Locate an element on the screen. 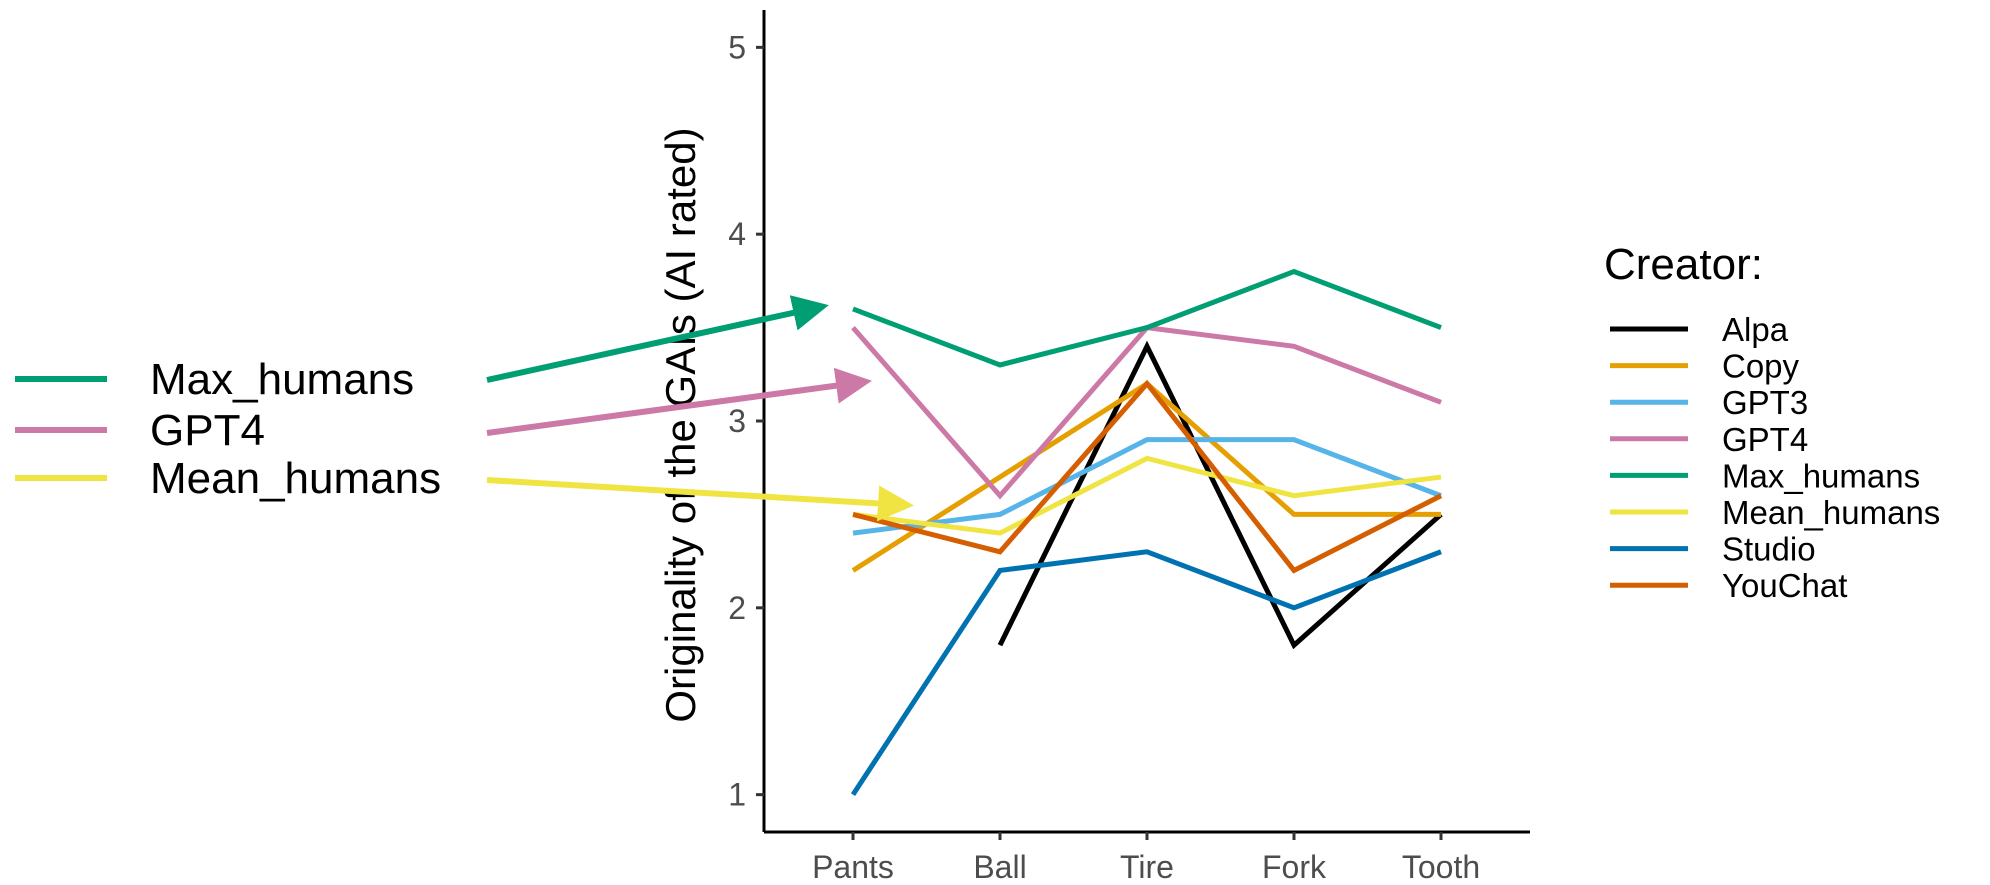 The width and height of the screenshot is (1990, 885). series-line-gpt3 is located at coordinates (1147, 486).